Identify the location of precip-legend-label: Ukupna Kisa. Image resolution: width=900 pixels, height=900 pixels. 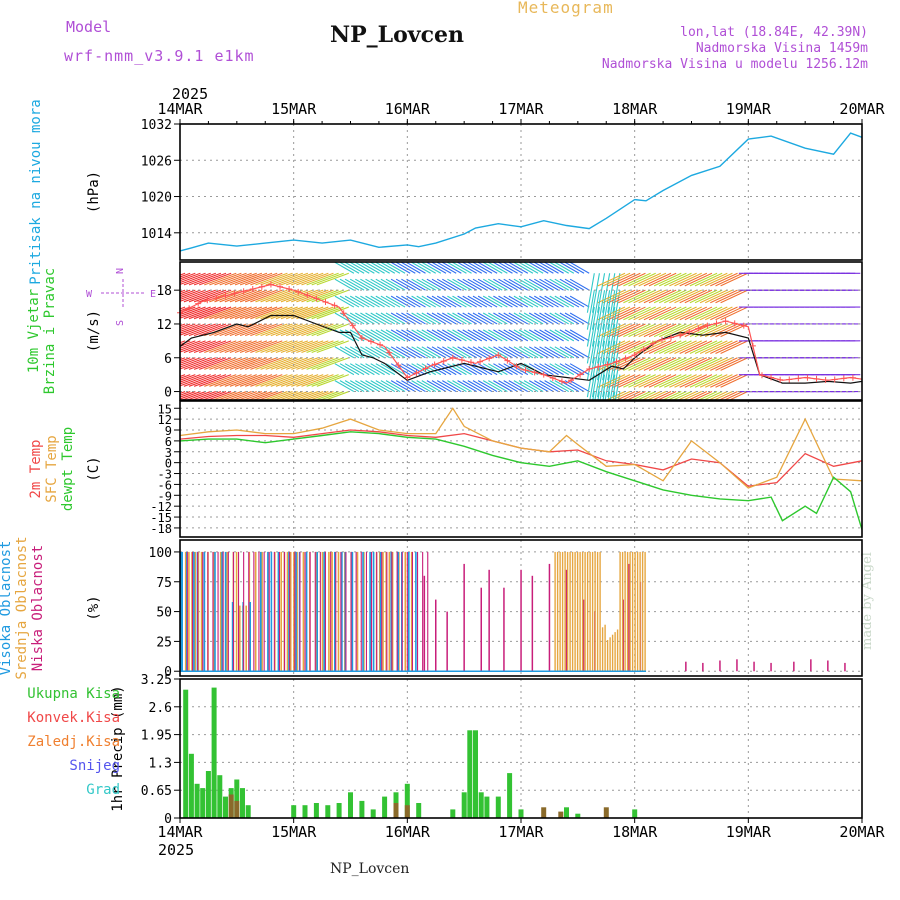
(73, 694).